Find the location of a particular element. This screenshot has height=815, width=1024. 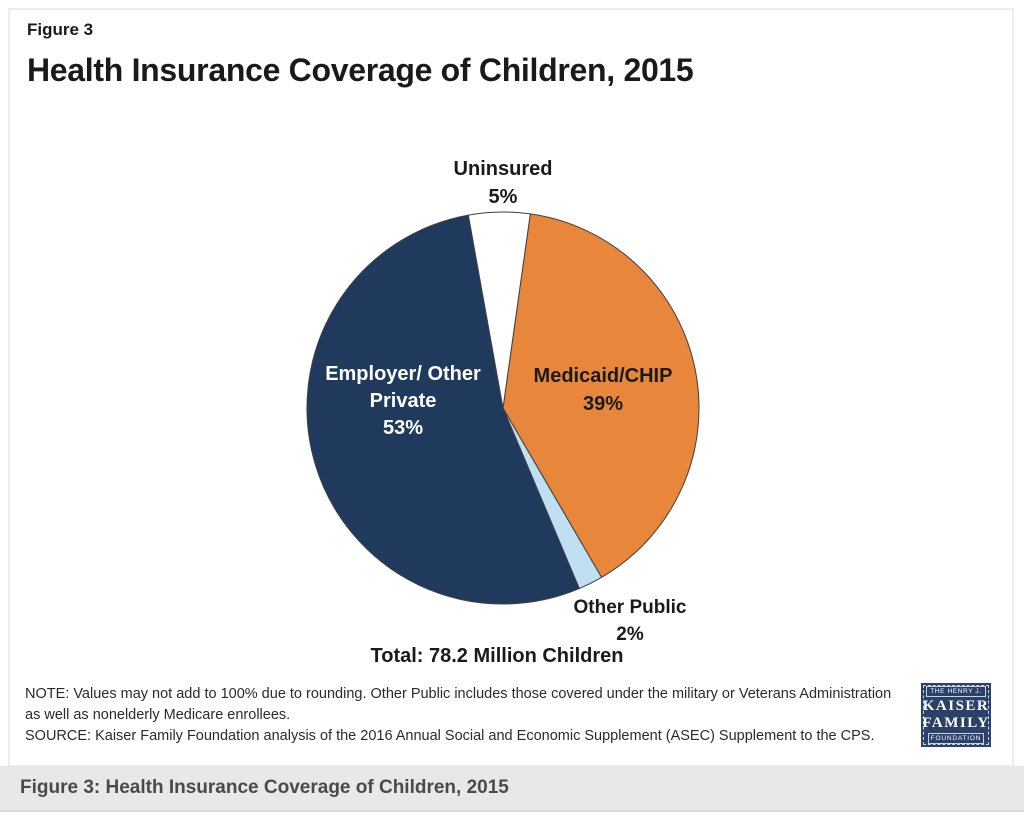

kaiser-family-foundation-logo: THE HENRY J. KAISER FAMILY FOUNDATION is located at coordinates (956, 715).